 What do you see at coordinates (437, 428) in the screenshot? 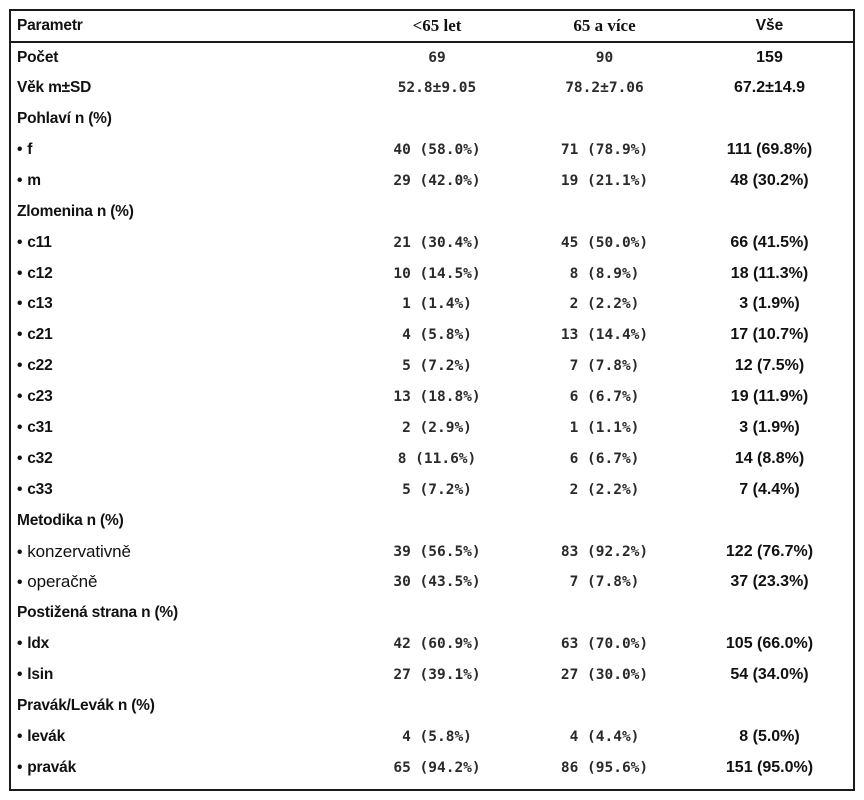
I see `cell-under-65: 2 (2.9%)` at bounding box center [437, 428].